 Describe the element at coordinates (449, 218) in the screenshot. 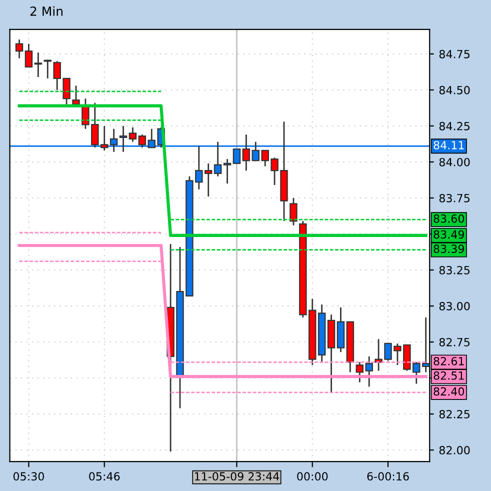

I see `data-label: 83.60` at that location.